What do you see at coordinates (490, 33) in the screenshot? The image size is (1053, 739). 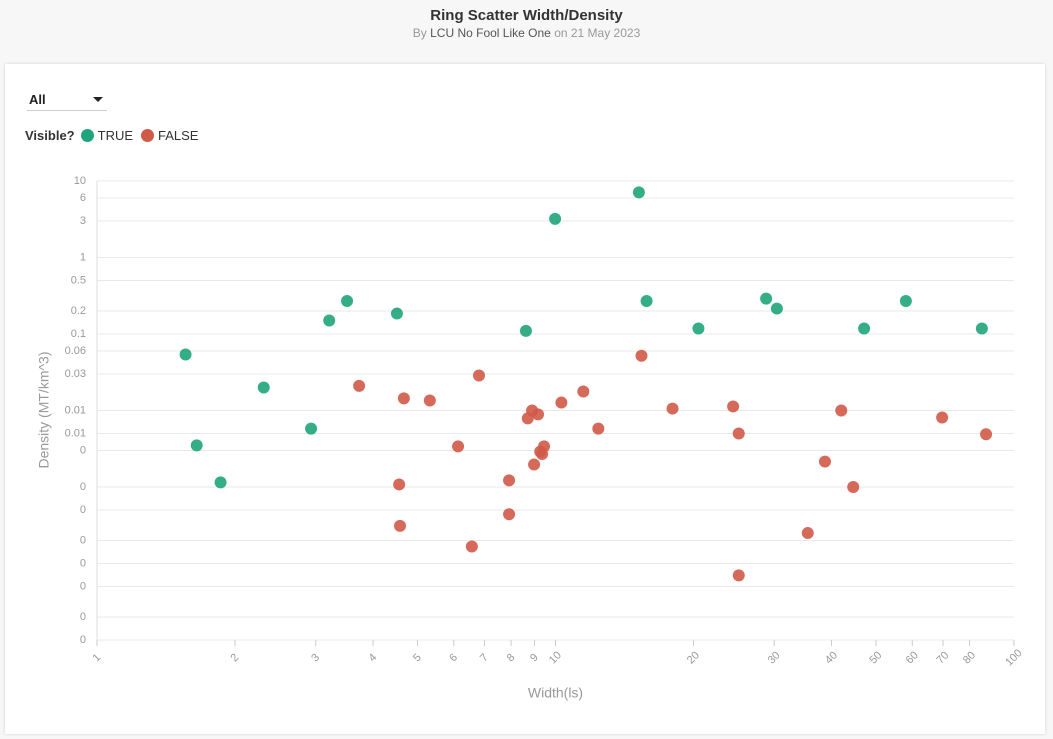 I see `author: LCU No Fool Like One` at bounding box center [490, 33].